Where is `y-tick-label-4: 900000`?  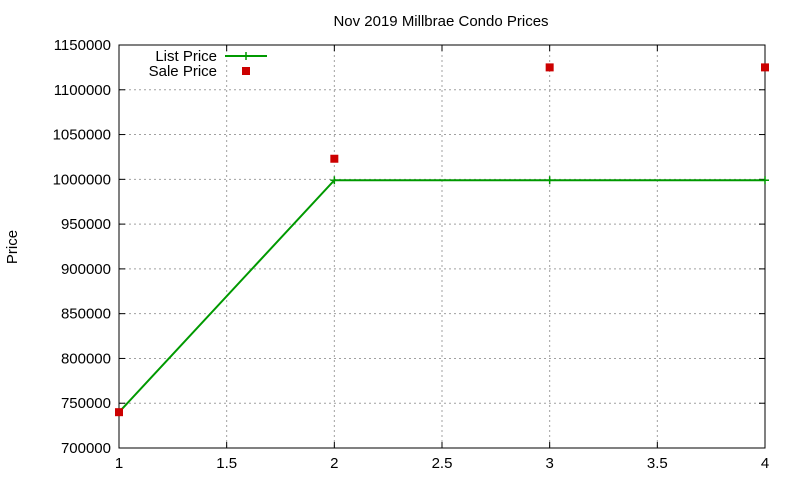
y-tick-label-4: 900000 is located at coordinates (86, 269).